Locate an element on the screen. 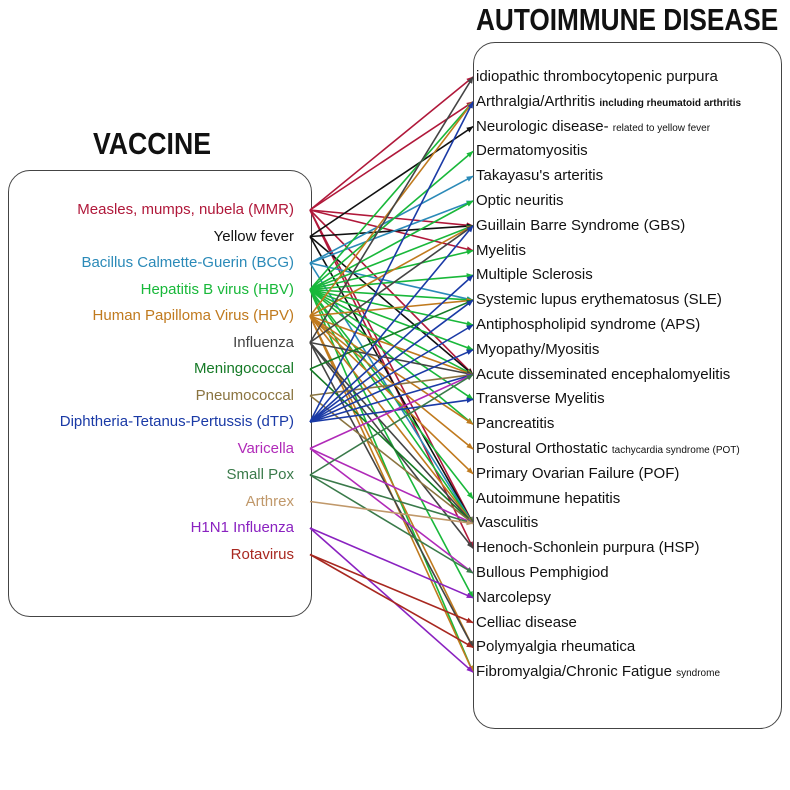 The height and width of the screenshot is (790, 790). disease-name: Postural Orthostatic is located at coordinates (542, 448).